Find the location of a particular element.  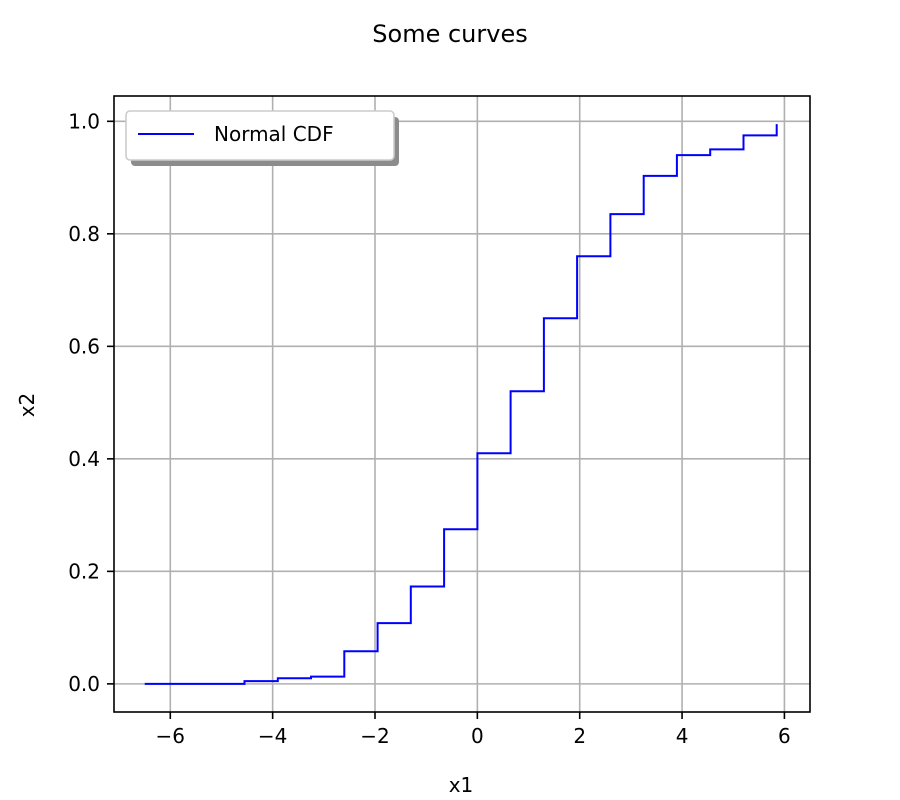

x-axis-label: x1 is located at coordinates (461, 785).